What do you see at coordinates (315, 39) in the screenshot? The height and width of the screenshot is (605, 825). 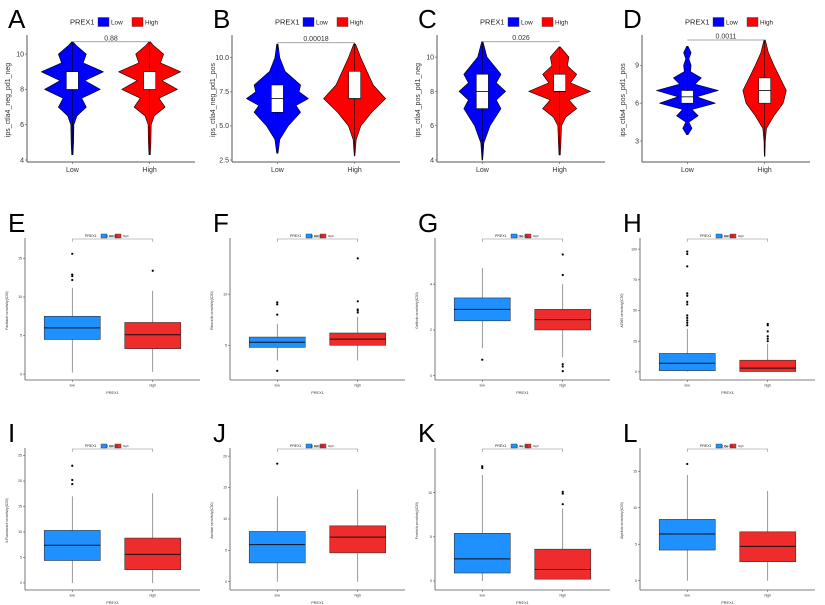 I see `p-value-label: 0.00018` at bounding box center [315, 39].